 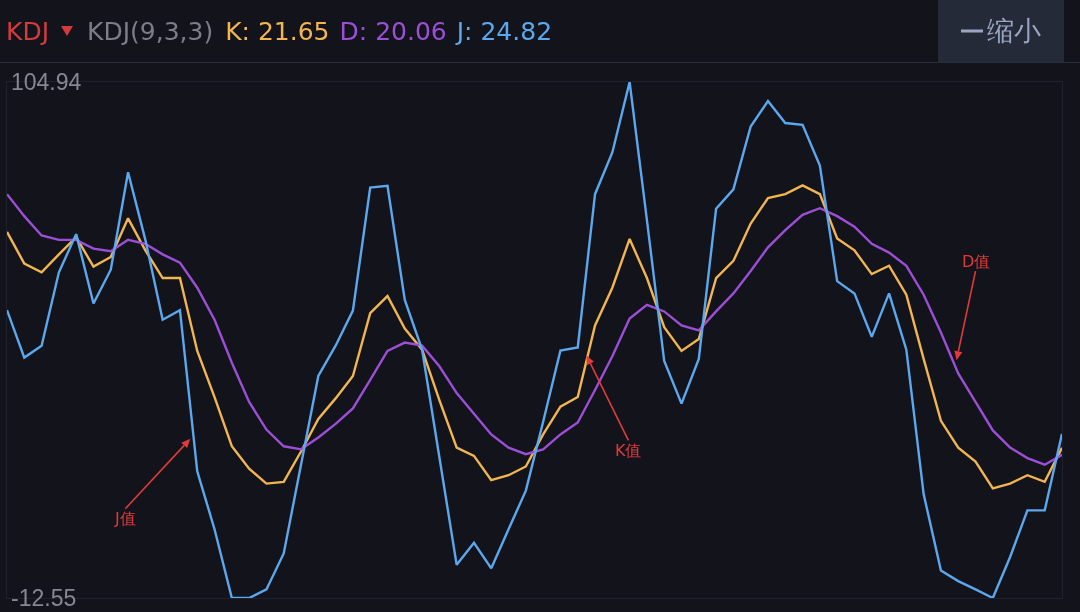 What do you see at coordinates (44, 598) in the screenshot?
I see `y-tick-label: -12.55` at bounding box center [44, 598].